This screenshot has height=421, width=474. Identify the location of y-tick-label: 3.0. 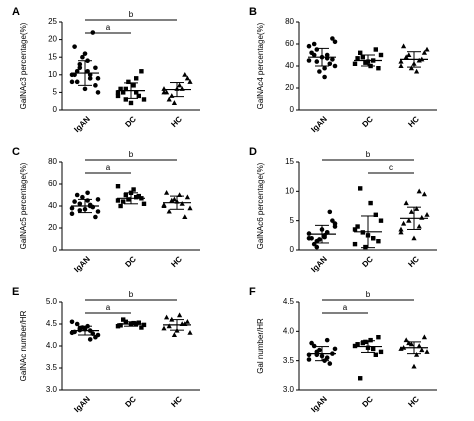
(52, 389).